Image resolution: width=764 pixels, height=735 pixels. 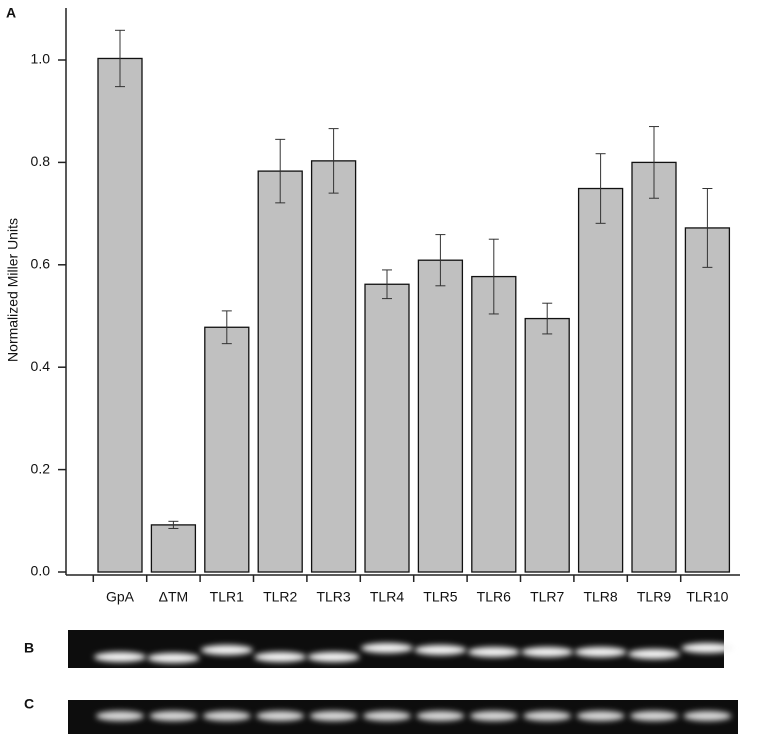 I want to click on x-tick-label: TLR9, so click(x=654, y=597).